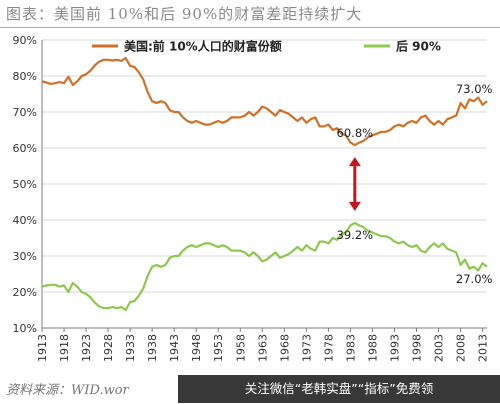 This screenshot has height=404, width=500. What do you see at coordinates (439, 348) in the screenshot?
I see `x-tick-label: 2003` at bounding box center [439, 348].